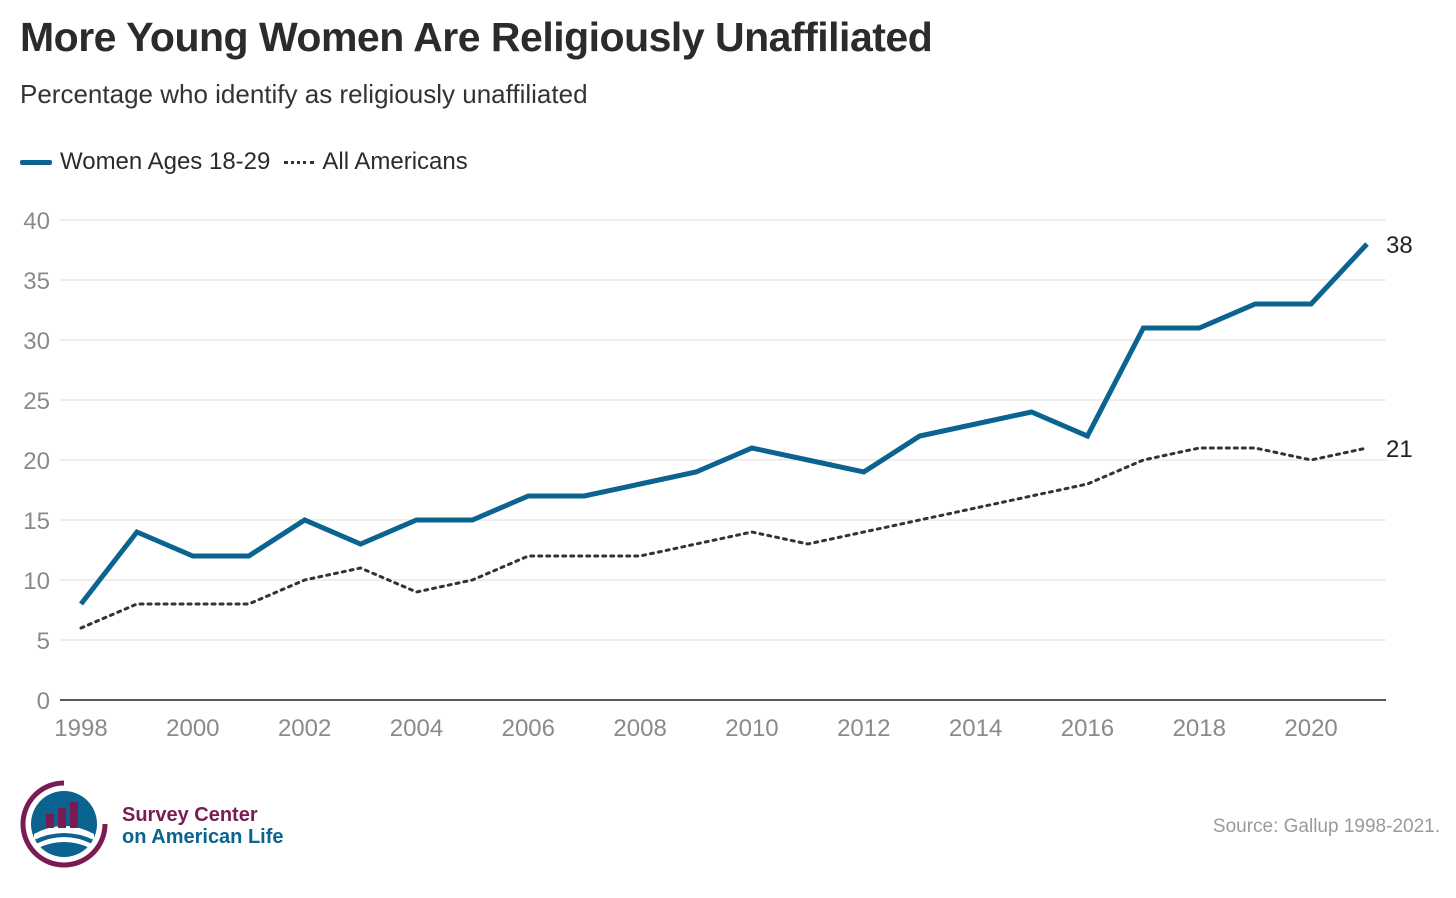 This screenshot has width=1456, height=898. Describe the element at coordinates (36, 461) in the screenshot. I see `y-tick-label: 20` at that location.